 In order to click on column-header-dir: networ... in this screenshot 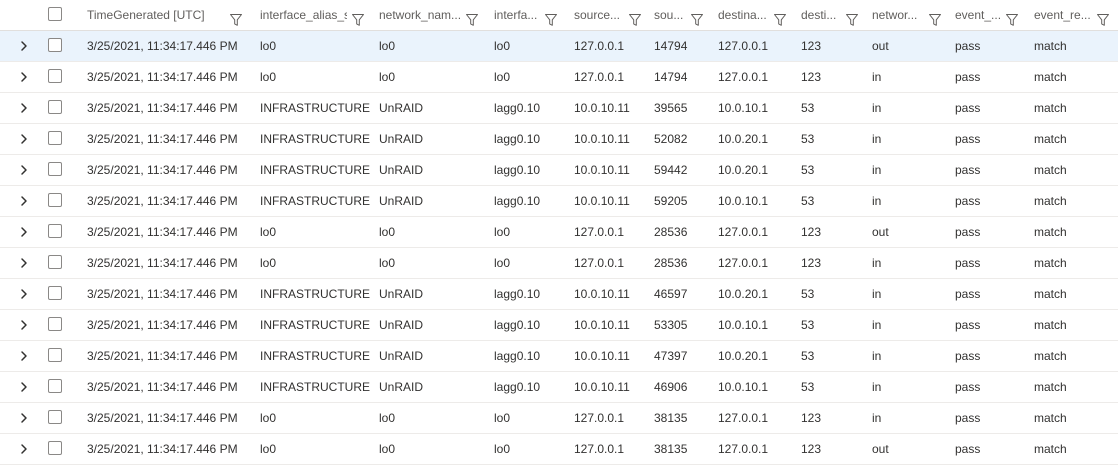, I will do `click(909, 15)`.